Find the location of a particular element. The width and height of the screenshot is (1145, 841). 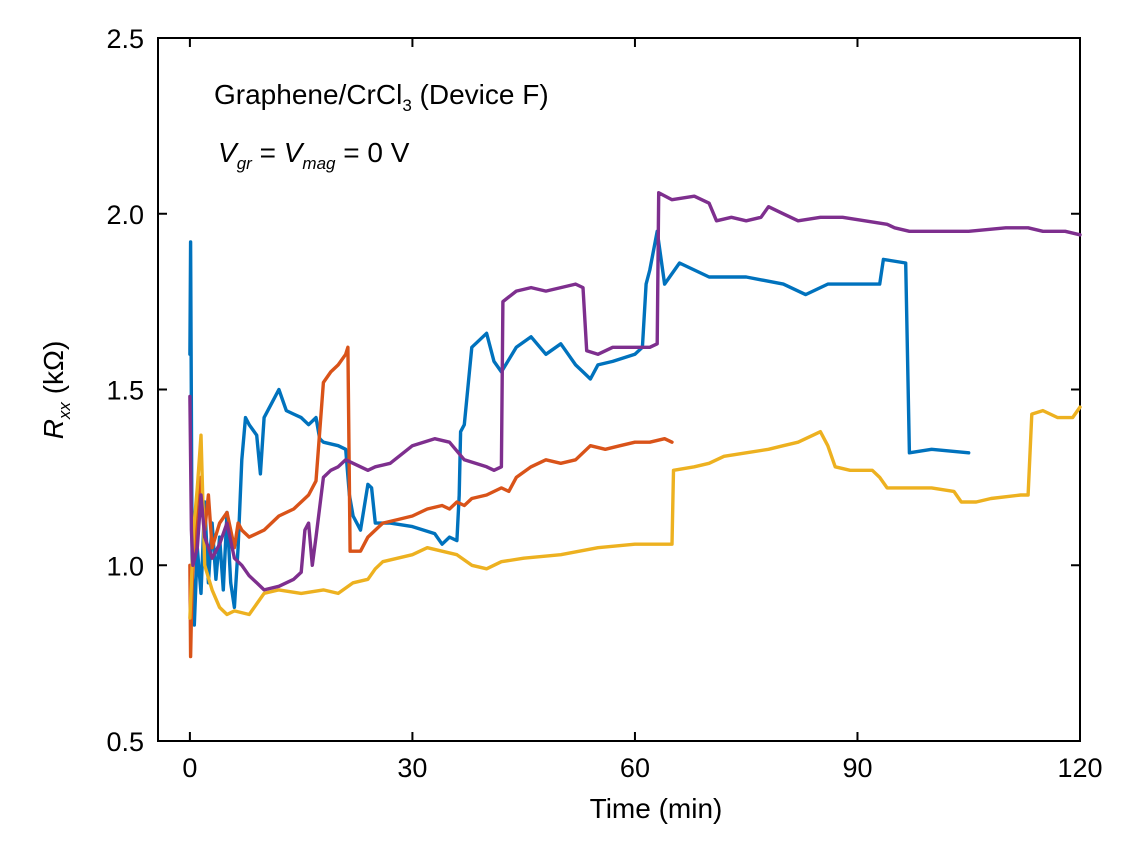

y-tick-label: 1.5 is located at coordinates (125, 391).